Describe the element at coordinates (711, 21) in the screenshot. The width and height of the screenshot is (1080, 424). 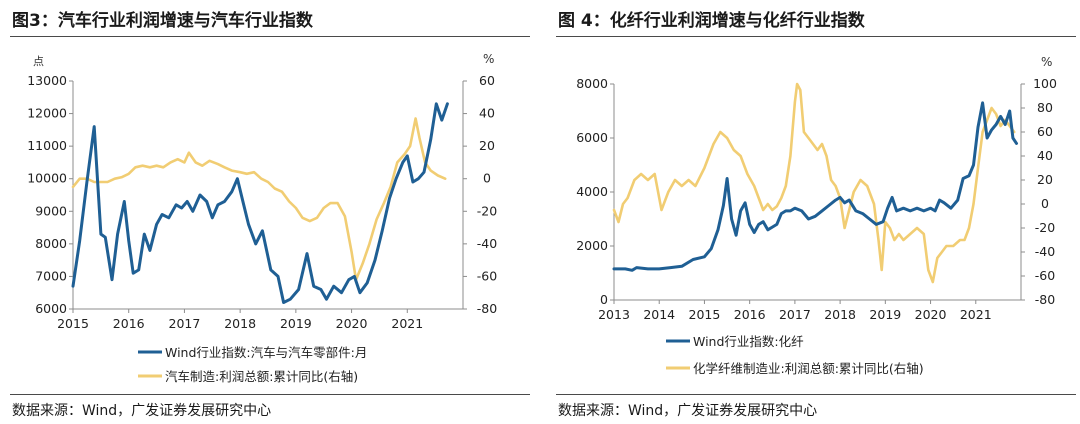
I see `chart-title: 图 4：化纤行业利润增速与化纤行业指数` at that location.